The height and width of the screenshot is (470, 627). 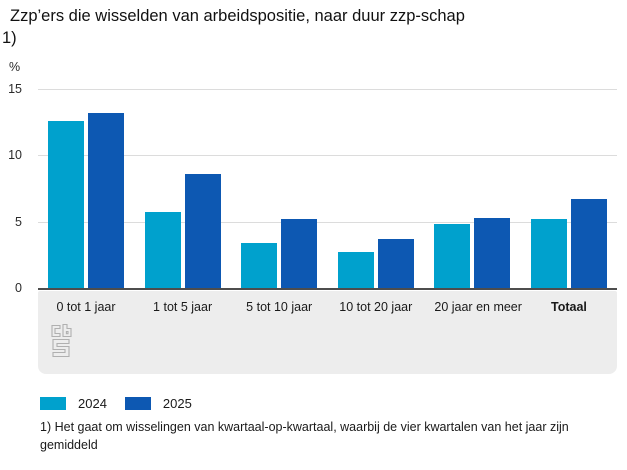 What do you see at coordinates (116, 403) in the screenshot?
I see `legend: 2024 2025` at bounding box center [116, 403].